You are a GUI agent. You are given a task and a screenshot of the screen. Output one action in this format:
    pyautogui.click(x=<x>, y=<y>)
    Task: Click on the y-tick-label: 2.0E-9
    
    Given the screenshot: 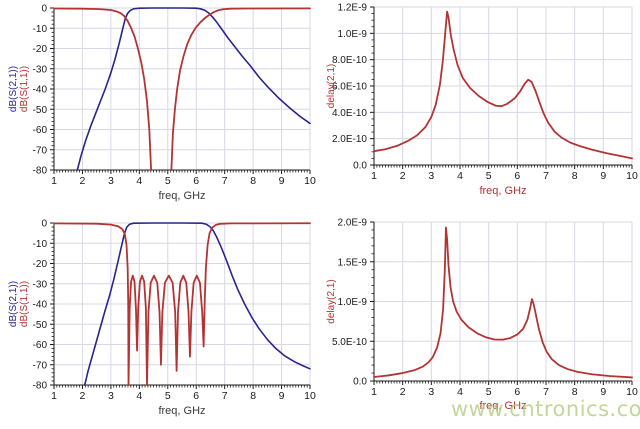 What is the action you would take?
    pyautogui.click(x=353, y=223)
    